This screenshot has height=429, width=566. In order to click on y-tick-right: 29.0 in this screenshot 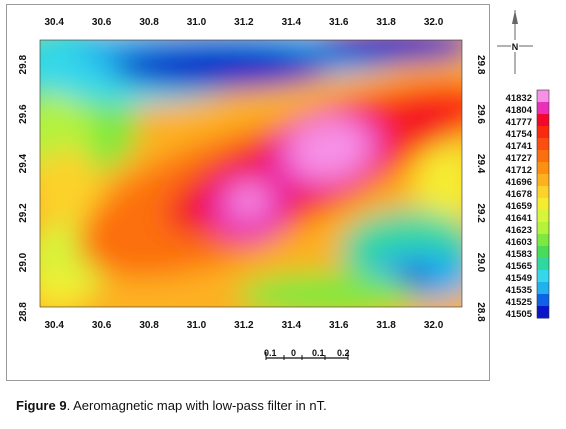, I will do `click(480, 263)`.